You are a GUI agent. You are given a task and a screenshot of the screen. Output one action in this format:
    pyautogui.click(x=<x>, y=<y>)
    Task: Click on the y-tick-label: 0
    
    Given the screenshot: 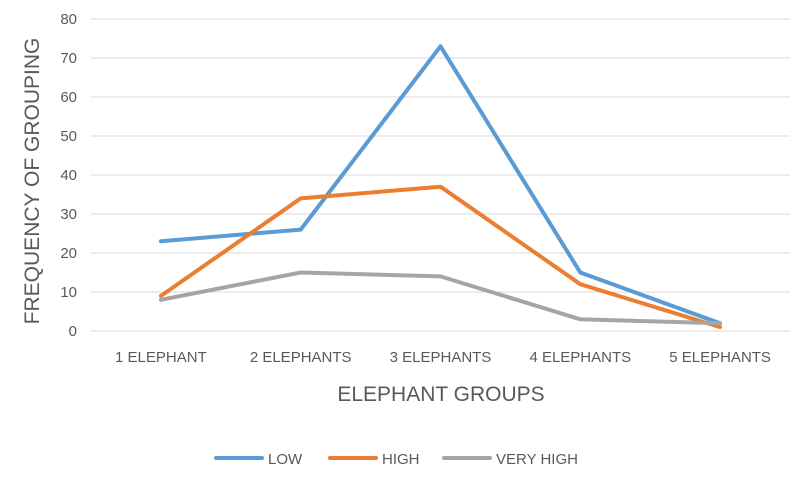 What is the action you would take?
    pyautogui.click(x=73, y=331)
    